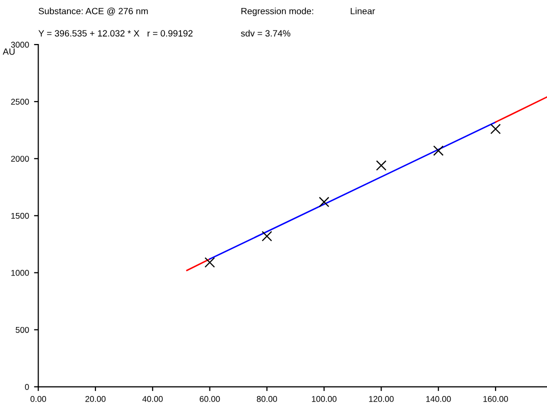  I want to click on x-tick-label: 20.00, so click(95, 399).